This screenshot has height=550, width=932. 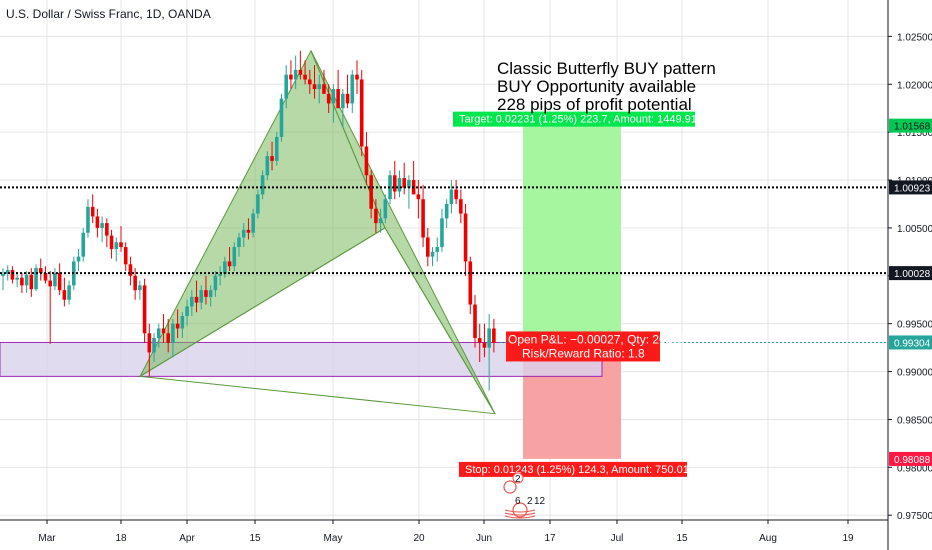 What do you see at coordinates (914, 37) in the screenshot?
I see `price-tick-label-0: 1.02500` at bounding box center [914, 37].